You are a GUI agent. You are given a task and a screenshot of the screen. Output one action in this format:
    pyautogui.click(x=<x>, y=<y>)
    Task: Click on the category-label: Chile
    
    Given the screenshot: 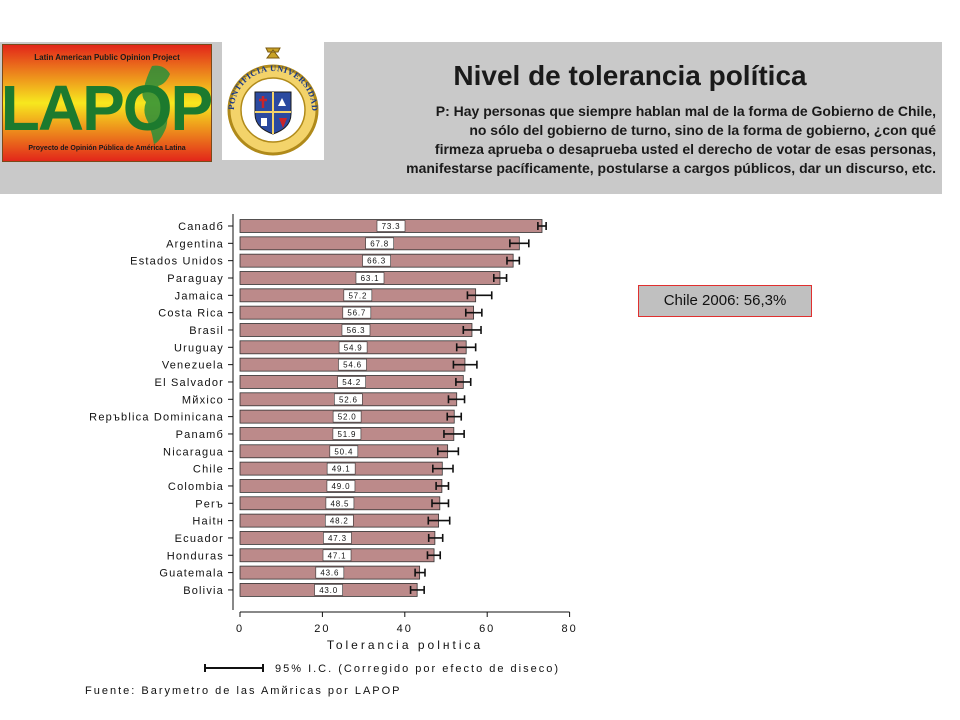 What is the action you would take?
    pyautogui.click(x=208, y=470)
    